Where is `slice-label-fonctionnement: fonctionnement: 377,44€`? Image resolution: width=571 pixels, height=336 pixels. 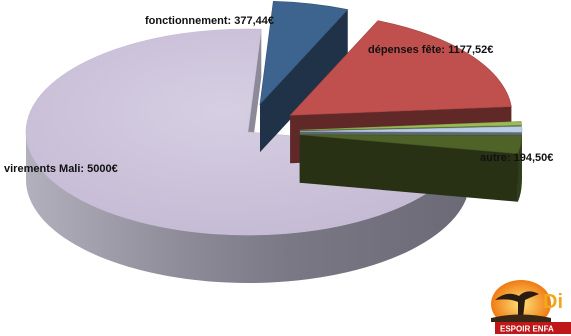 slice-label-fonctionnement: fonctionnement: 377,44€ is located at coordinates (209, 21).